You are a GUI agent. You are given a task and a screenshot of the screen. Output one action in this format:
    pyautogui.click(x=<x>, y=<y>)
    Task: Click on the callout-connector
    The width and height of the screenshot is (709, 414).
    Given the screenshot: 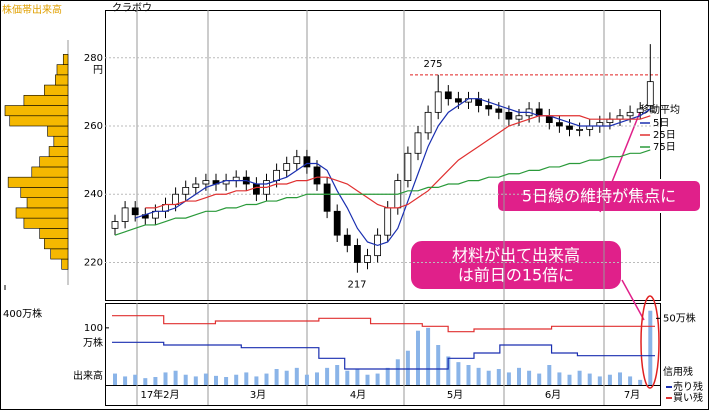 What is the action you would take?
    pyautogui.click(x=633, y=300)
    